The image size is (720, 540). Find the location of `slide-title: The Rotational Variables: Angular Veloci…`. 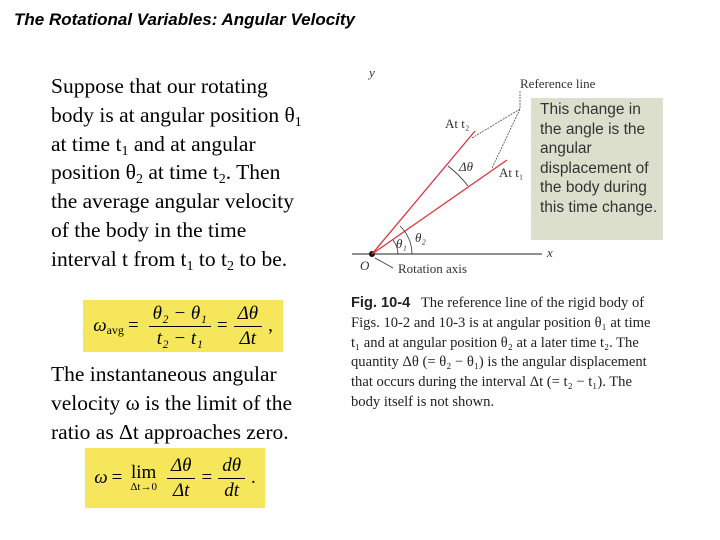

slide-title: The Rotational Variables: Angular Veloci… is located at coordinates (185, 19).